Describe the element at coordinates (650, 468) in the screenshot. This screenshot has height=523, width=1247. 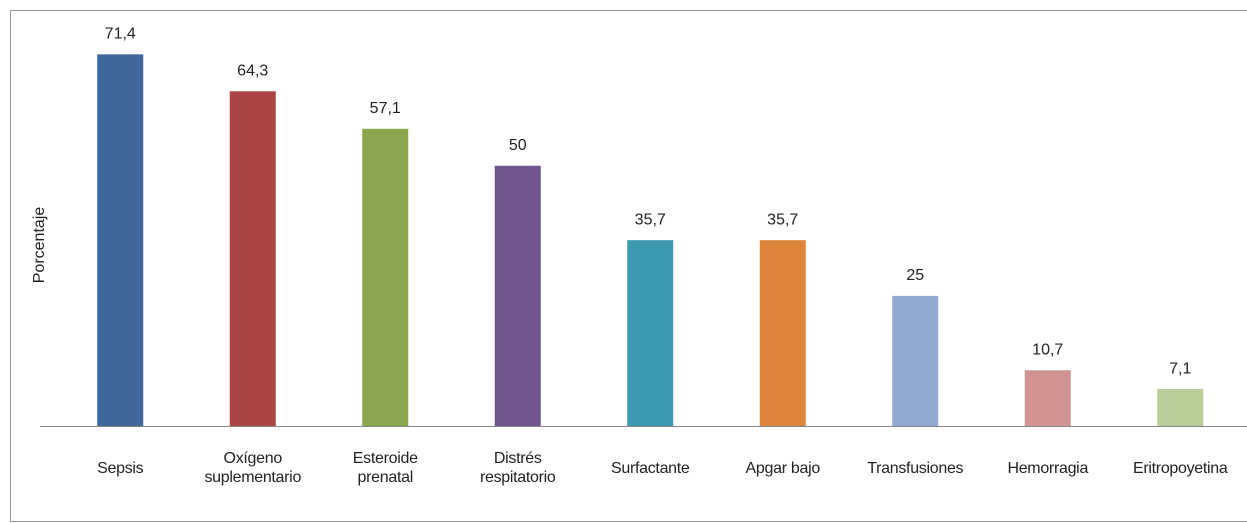
I see `x-tick-label: Surfactante` at that location.